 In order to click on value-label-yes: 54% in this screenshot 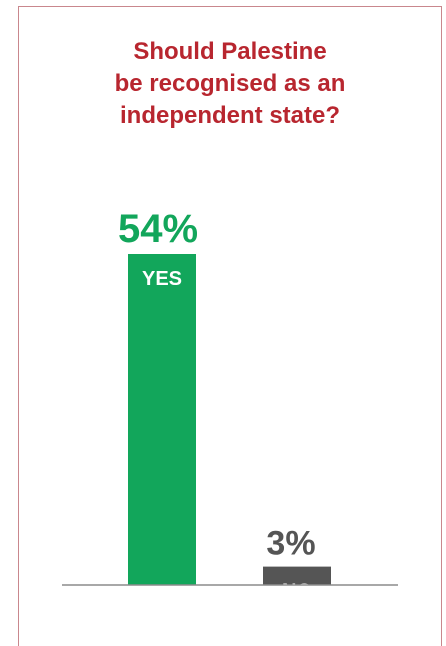, I will do `click(158, 229)`.